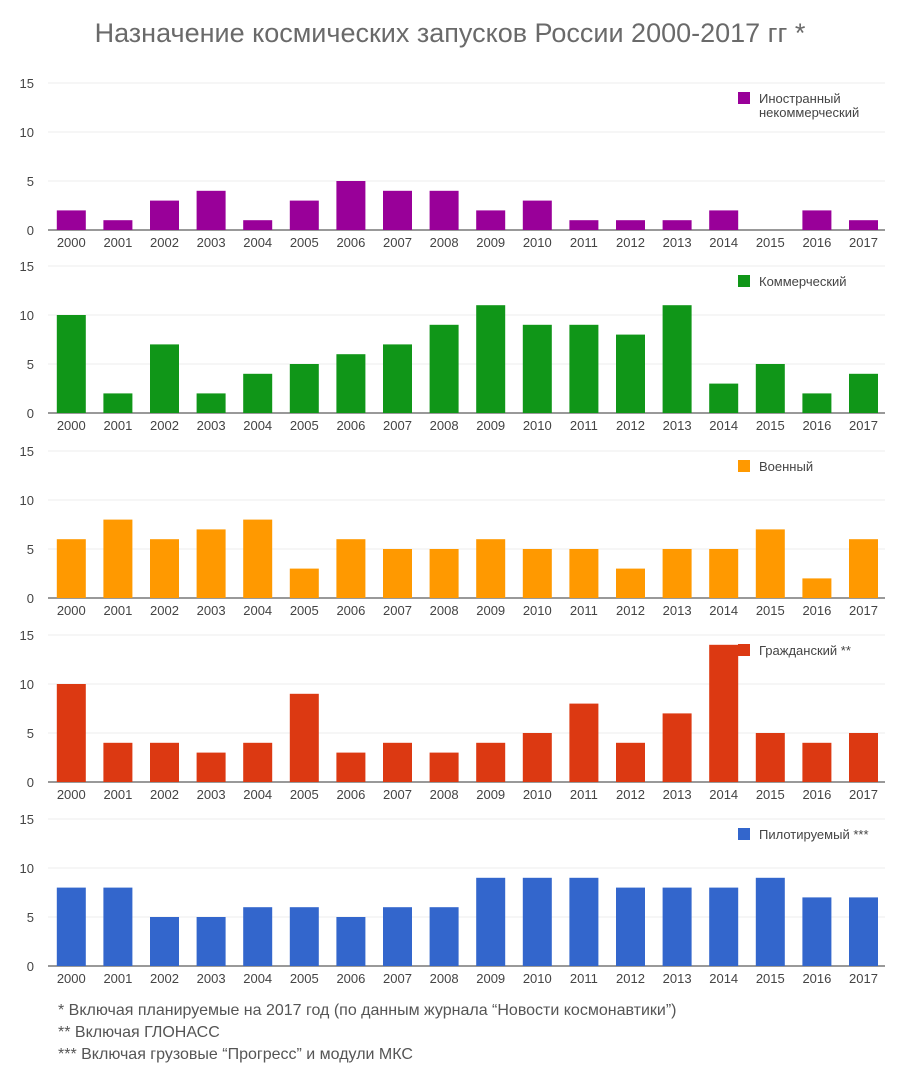  Describe the element at coordinates (803, 281) in the screenshot. I see `legend-label: Коммерческий` at that location.